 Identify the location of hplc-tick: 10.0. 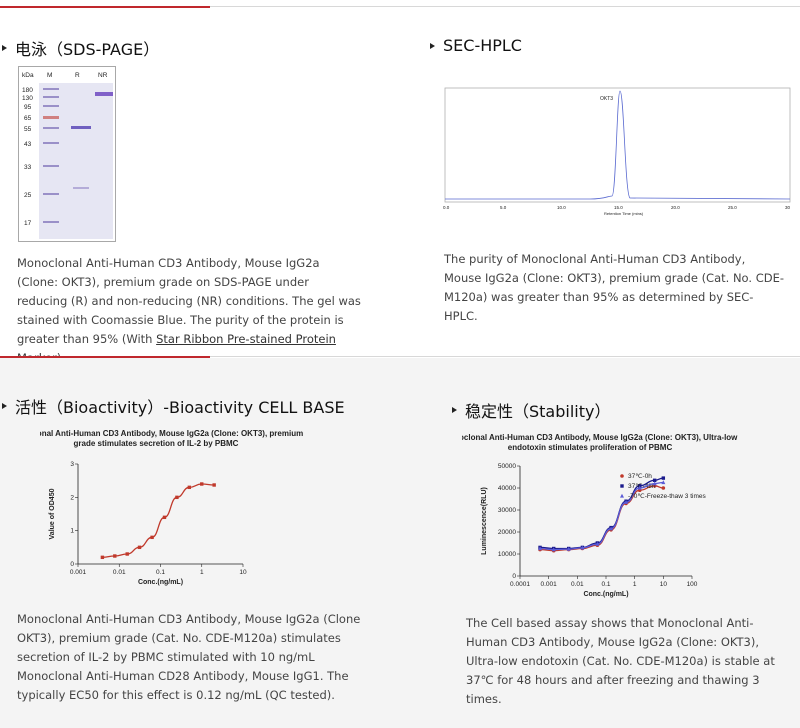
(561, 207).